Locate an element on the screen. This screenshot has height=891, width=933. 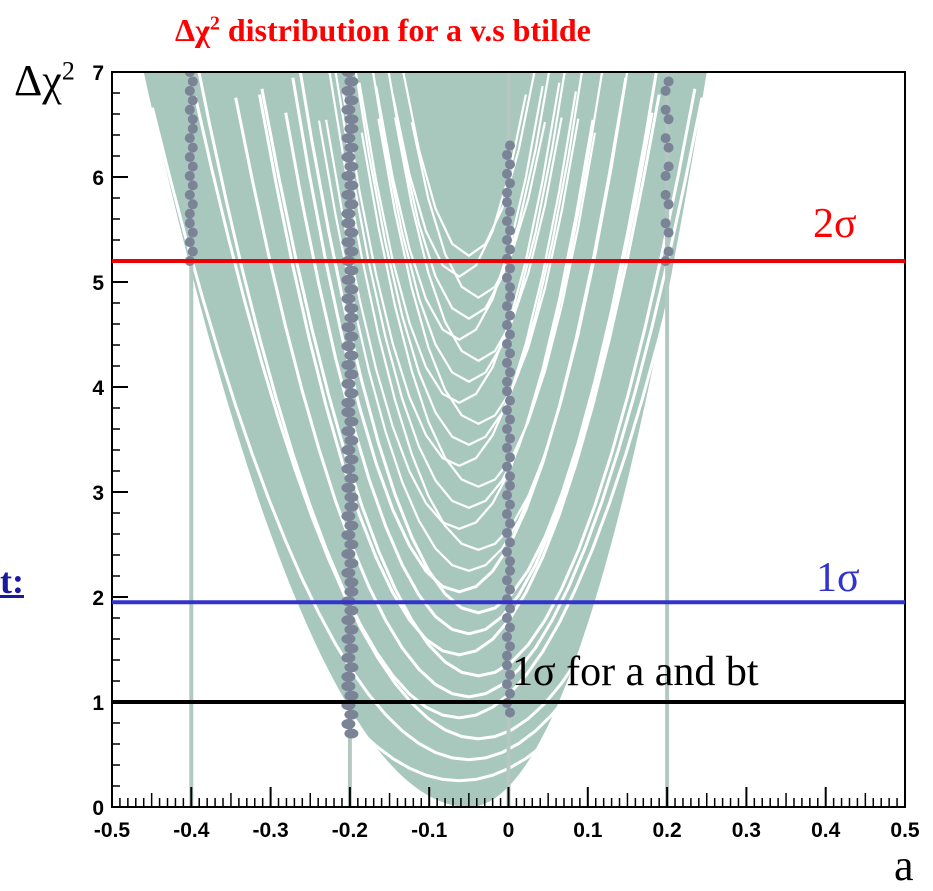
y-tick-label: 6 is located at coordinates (98, 178).